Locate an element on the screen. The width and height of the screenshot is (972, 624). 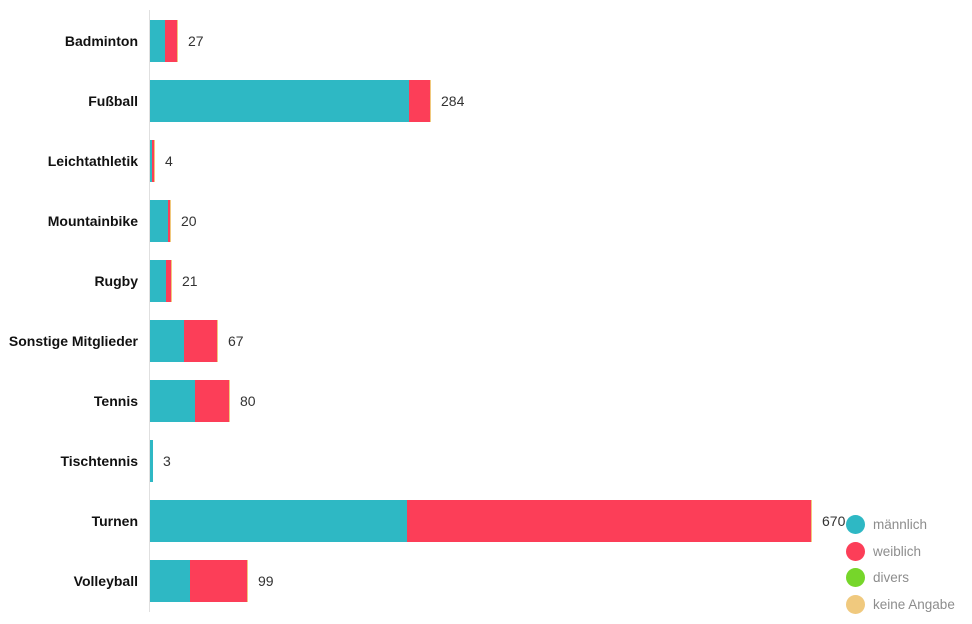
legend-item-männlich: männlich is located at coordinates (900, 524).